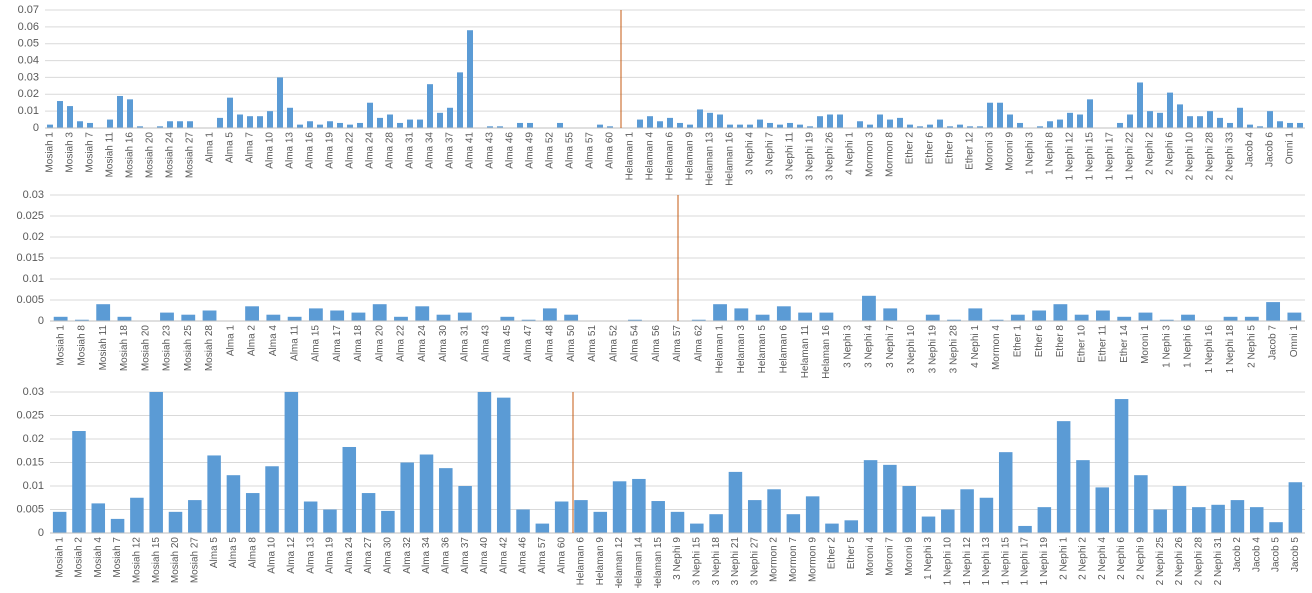 The height and width of the screenshot is (593, 1312). Describe the element at coordinates (1290, 148) in the screenshot. I see `x-tick-label: Omni 1` at that location.